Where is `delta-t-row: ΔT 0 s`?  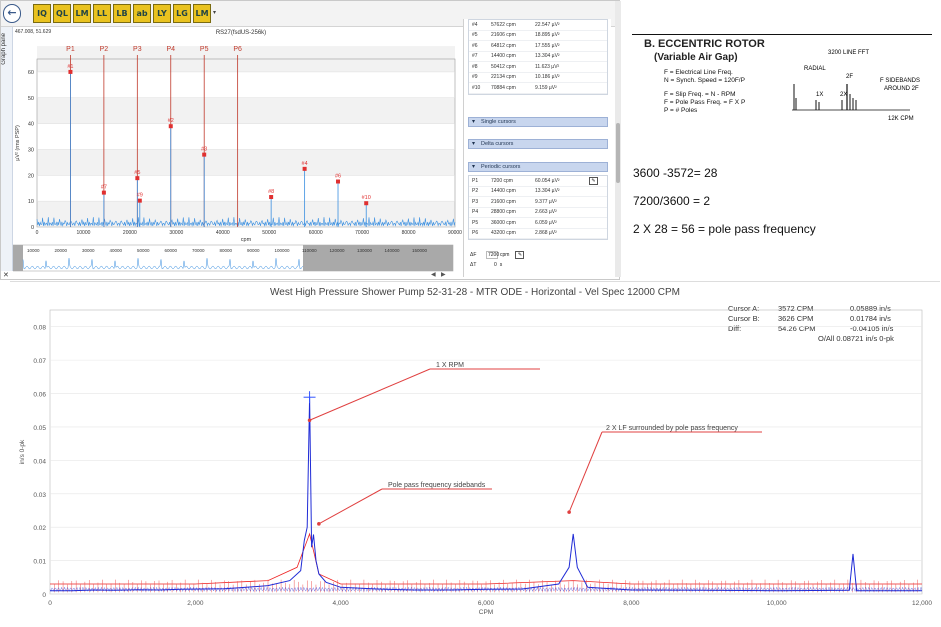 delta-t-row: ΔT 0 s is located at coordinates (486, 265).